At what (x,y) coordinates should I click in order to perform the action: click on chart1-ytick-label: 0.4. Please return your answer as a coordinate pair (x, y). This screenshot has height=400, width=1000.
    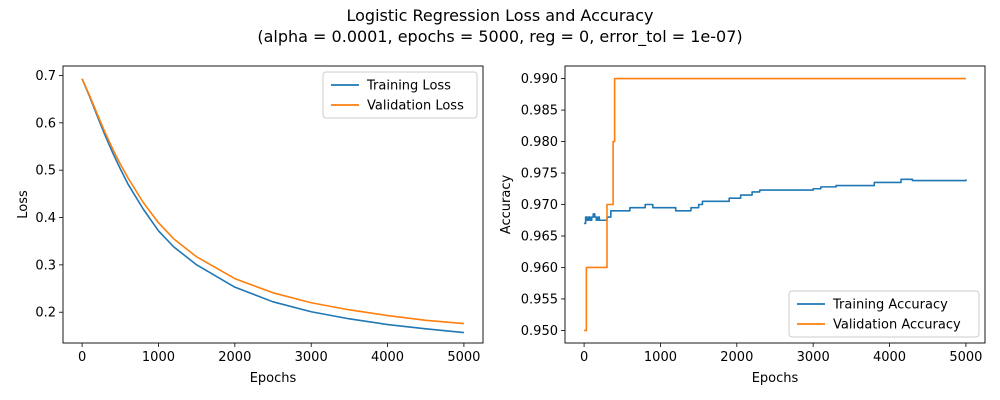
    Looking at the image, I should click on (45, 218).